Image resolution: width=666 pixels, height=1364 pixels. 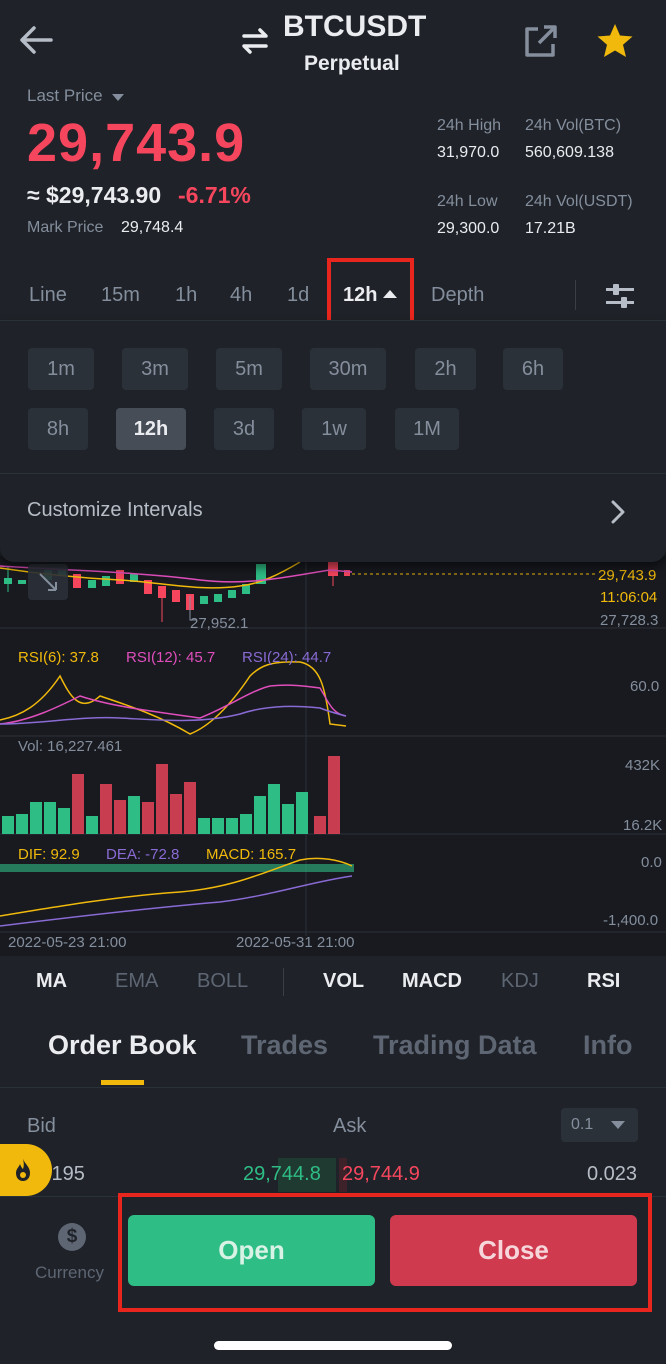 I want to click on ask-header: Ask, so click(x=350, y=1126).